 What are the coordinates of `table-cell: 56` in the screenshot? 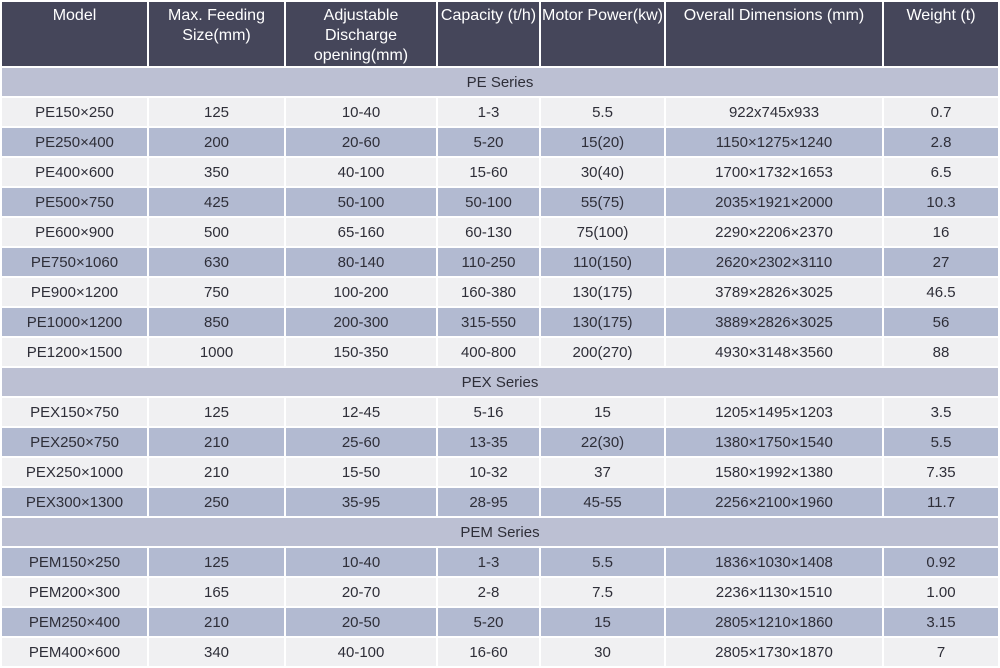 It's located at (941, 322).